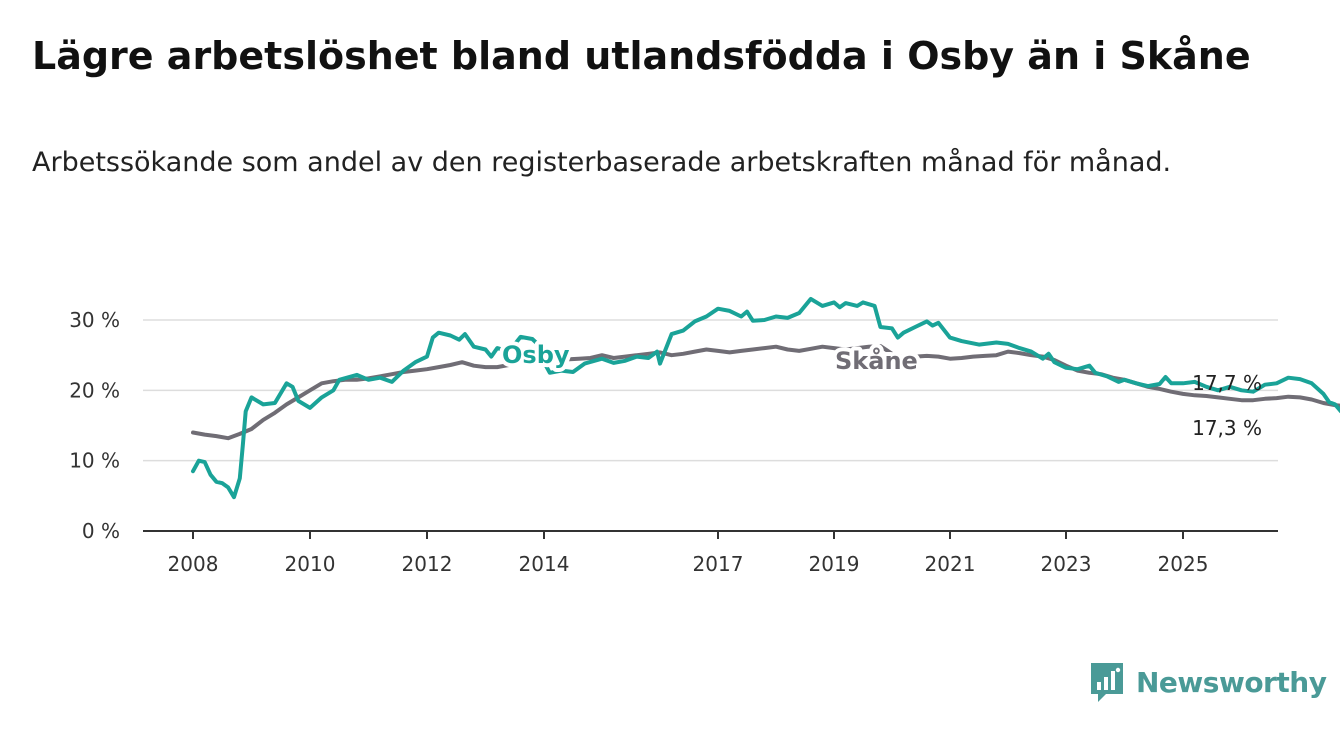 The image size is (1340, 734). Describe the element at coordinates (101, 531) in the screenshot. I see `y-tick-label: 0 %` at that location.